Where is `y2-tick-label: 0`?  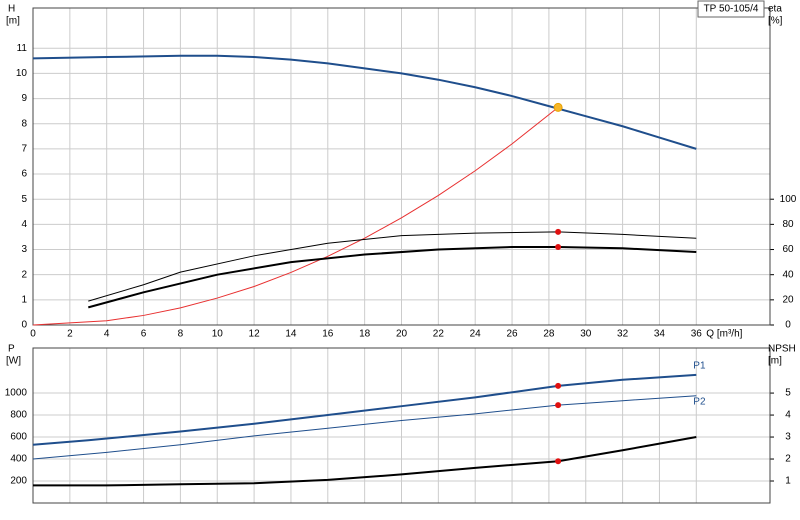 y2-tick-label: 0 is located at coordinates (788, 325).